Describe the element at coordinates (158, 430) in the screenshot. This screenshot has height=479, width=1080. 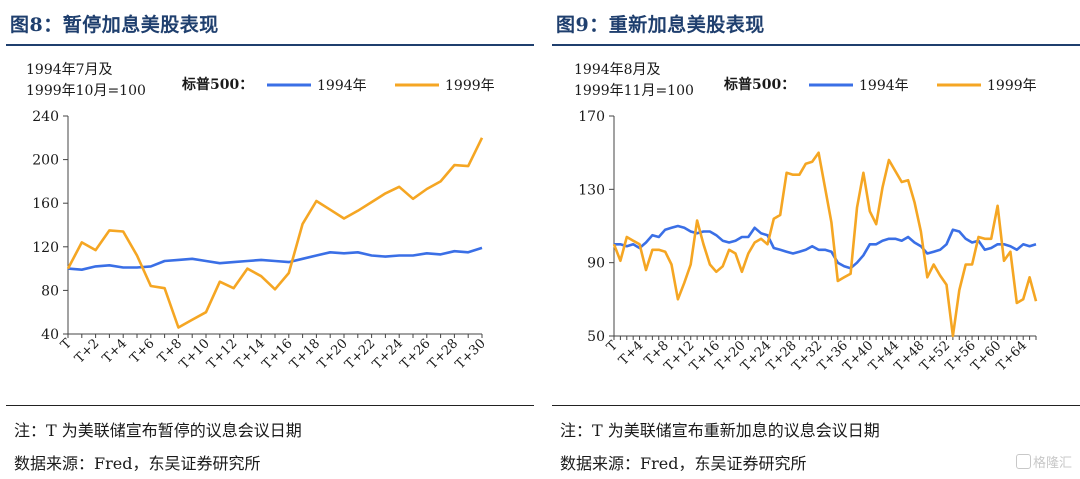
I see `chart-note: 注：T 为美联储宣布暂停的议息会议日期` at that location.